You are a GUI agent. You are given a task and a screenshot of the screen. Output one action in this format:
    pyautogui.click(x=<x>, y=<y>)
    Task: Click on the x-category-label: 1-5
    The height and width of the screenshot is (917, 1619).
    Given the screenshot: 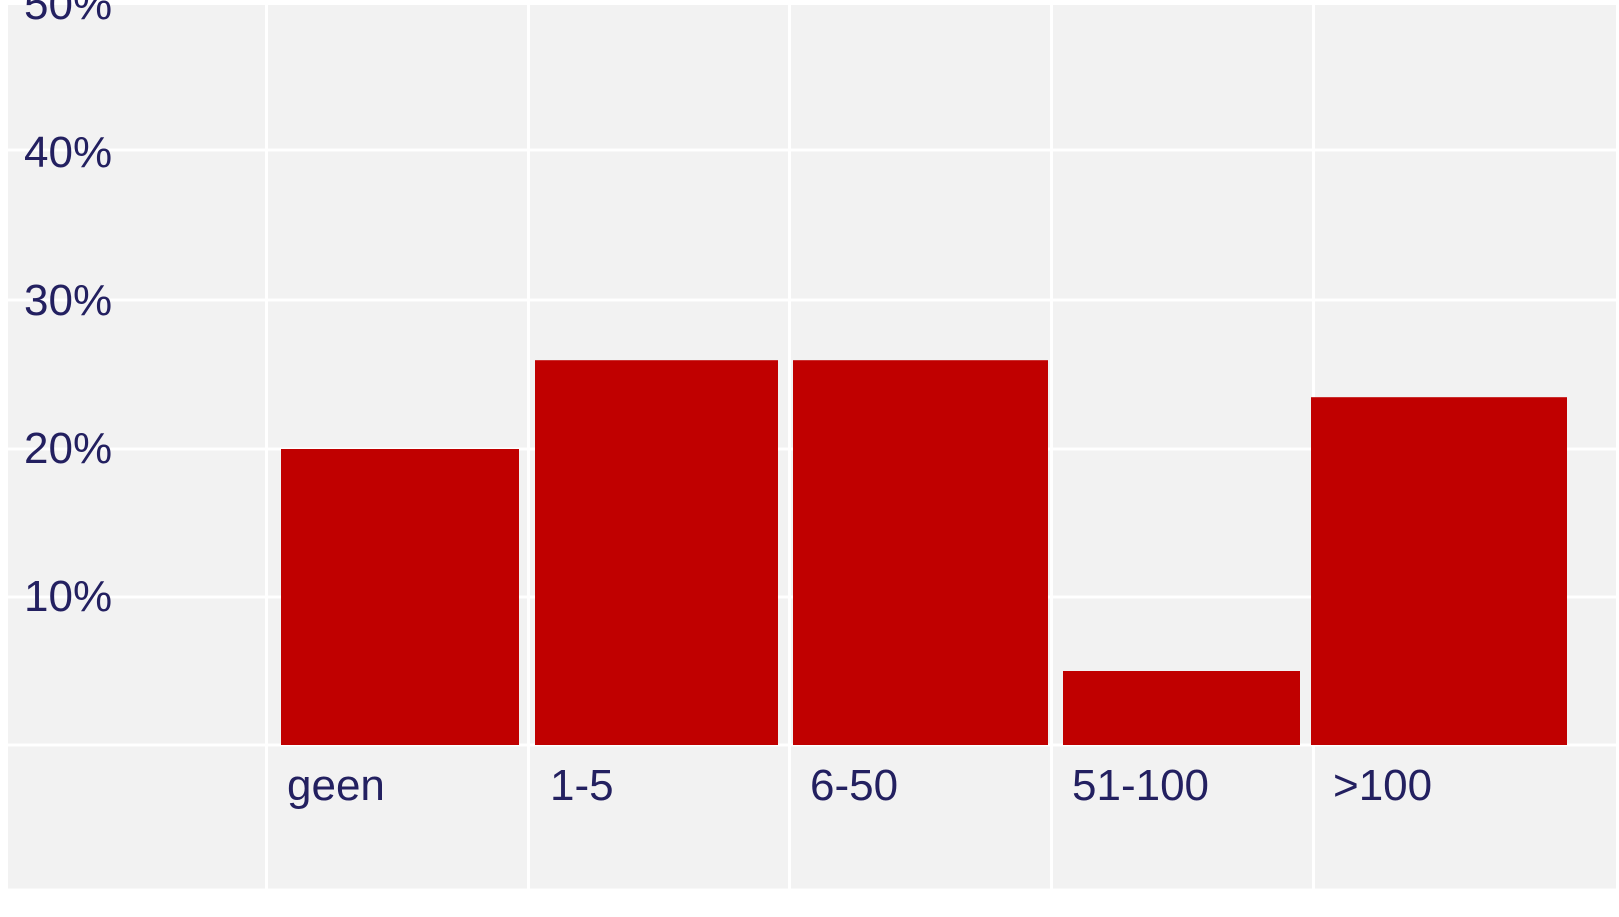 What is the action you would take?
    pyautogui.click(x=582, y=785)
    